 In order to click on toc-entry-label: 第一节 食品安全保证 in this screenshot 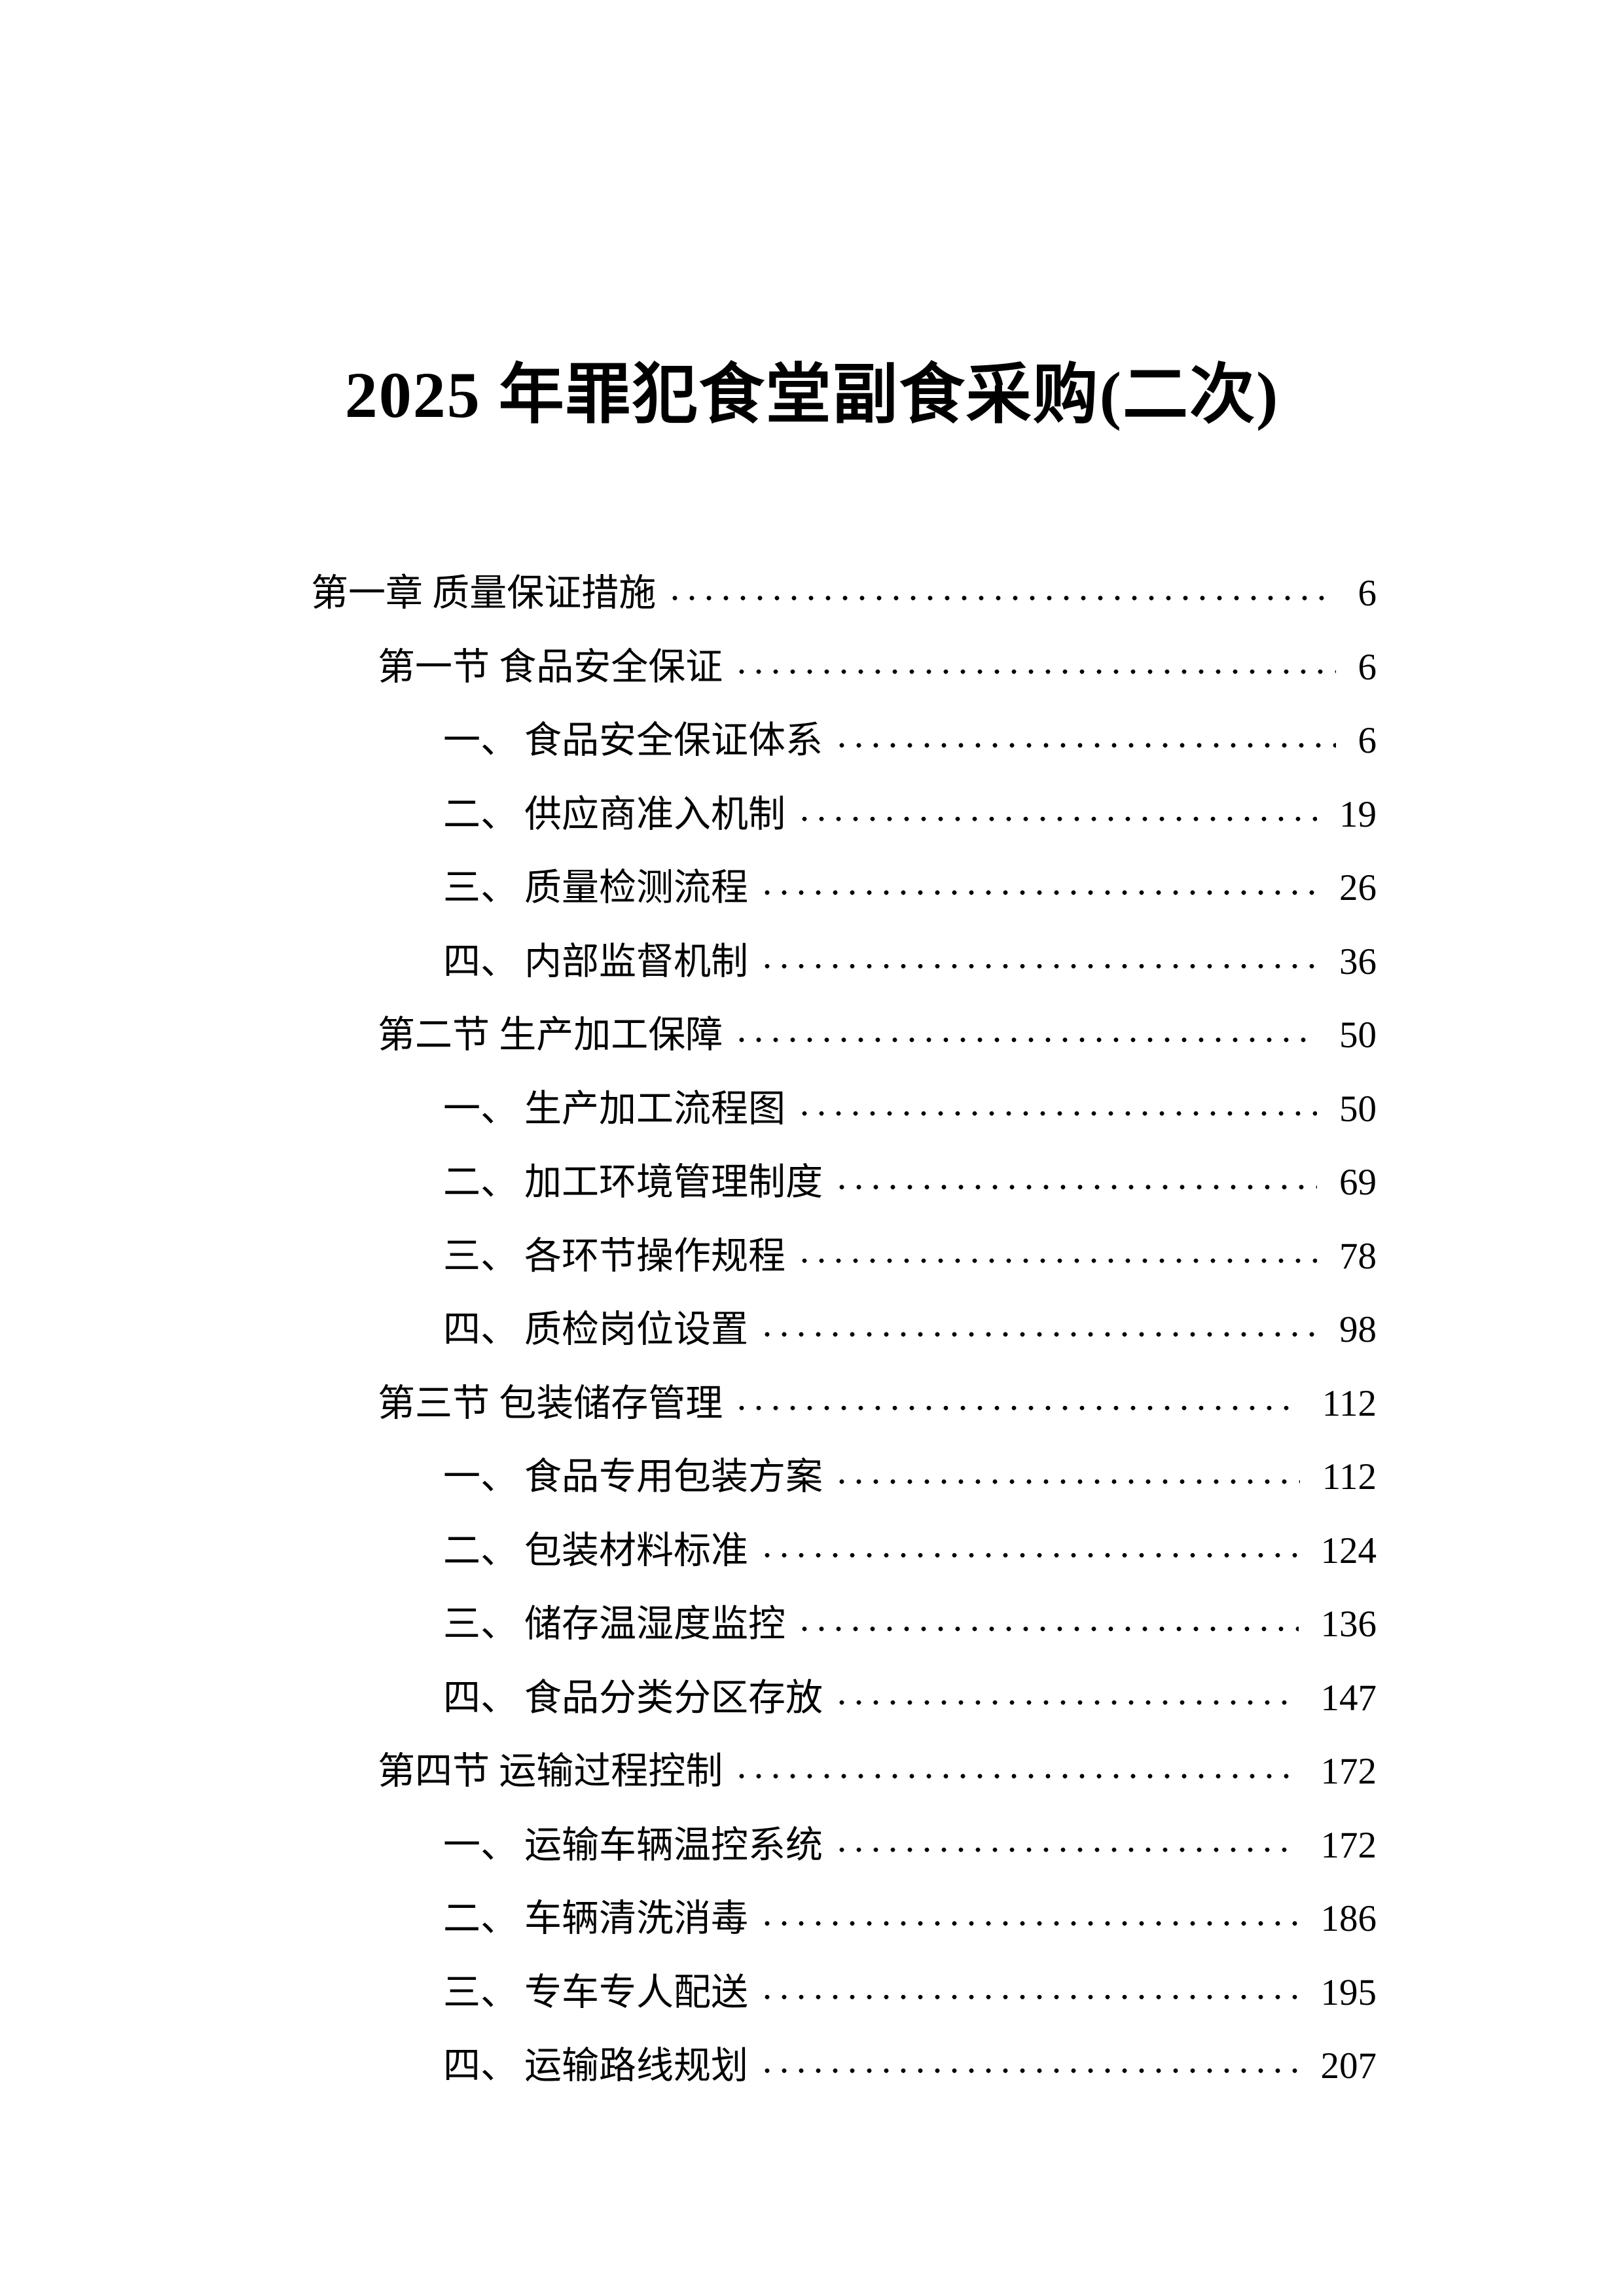, I will do `click(550, 667)`.